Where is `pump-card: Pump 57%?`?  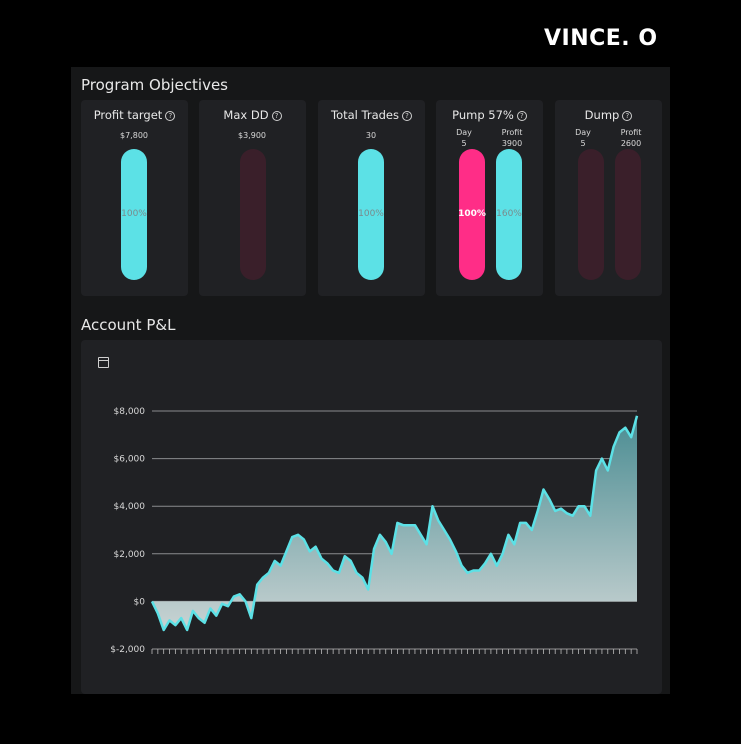
pump-card: Pump 57%? is located at coordinates (489, 198).